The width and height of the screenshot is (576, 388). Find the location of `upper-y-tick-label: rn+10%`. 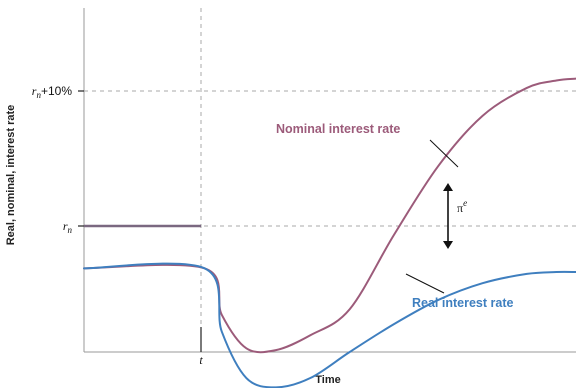

upper-y-tick-label: rn+10% is located at coordinates (52, 92).